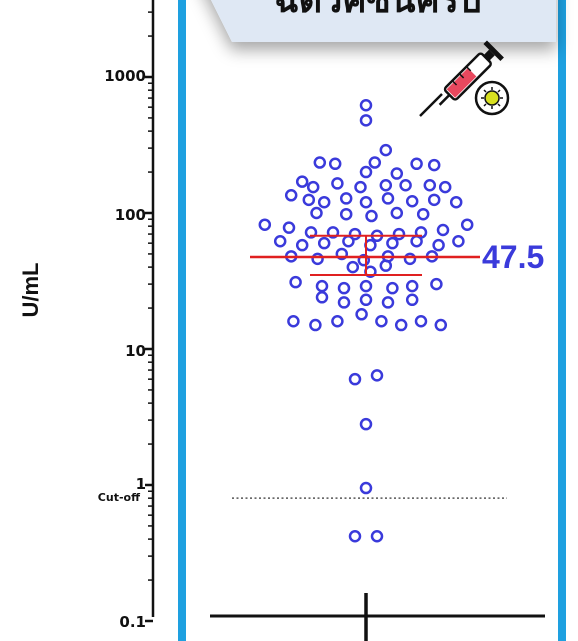 This screenshot has height=641, width=578. I want to click on y-tick-label: 0.1, so click(132, 622).